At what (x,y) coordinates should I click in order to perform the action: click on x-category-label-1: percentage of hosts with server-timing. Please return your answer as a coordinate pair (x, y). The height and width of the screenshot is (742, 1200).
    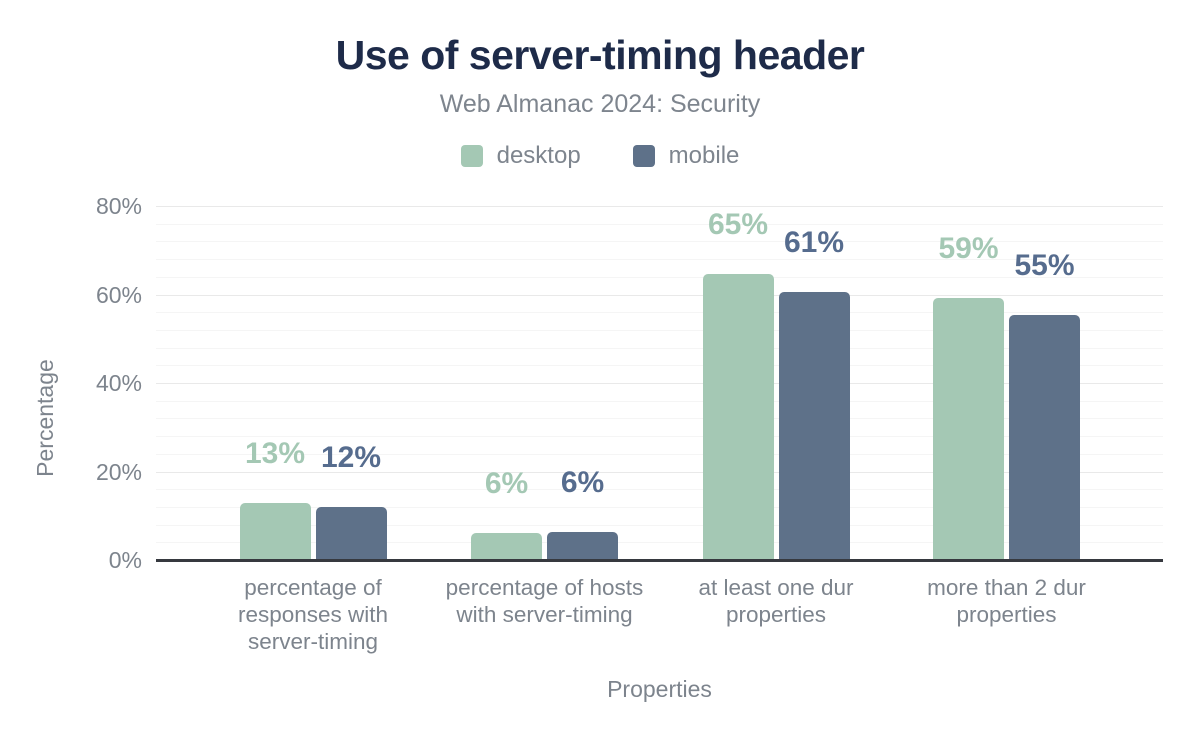
    Looking at the image, I should click on (545, 601).